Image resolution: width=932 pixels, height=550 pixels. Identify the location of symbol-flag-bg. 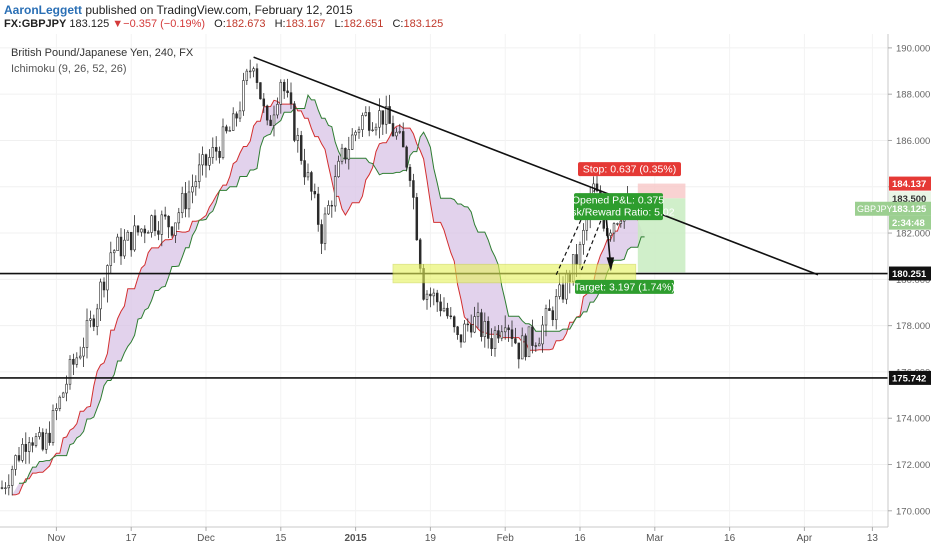
(872, 208).